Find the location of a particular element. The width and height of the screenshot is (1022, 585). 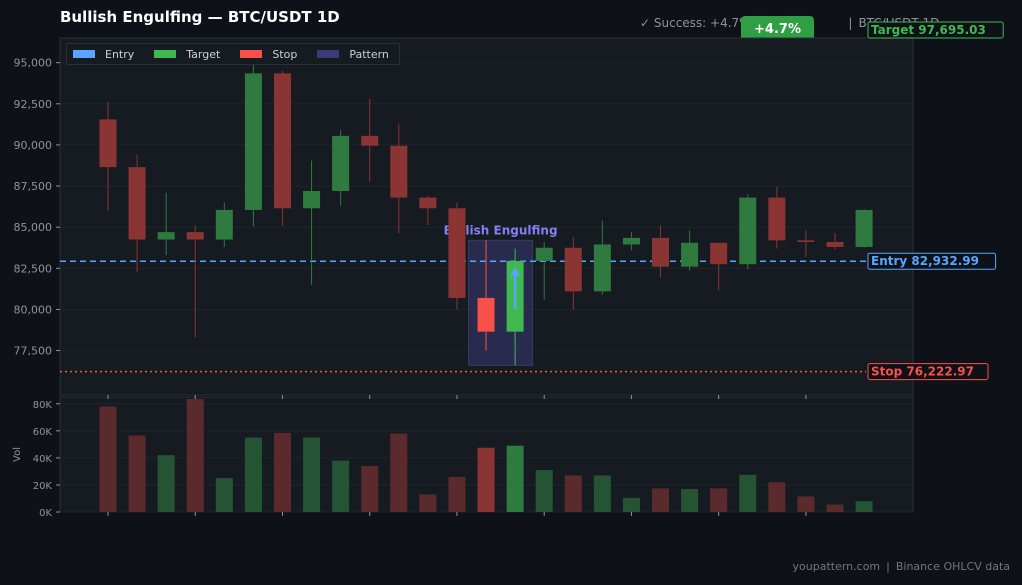

target-level-box is located at coordinates (935, 30).